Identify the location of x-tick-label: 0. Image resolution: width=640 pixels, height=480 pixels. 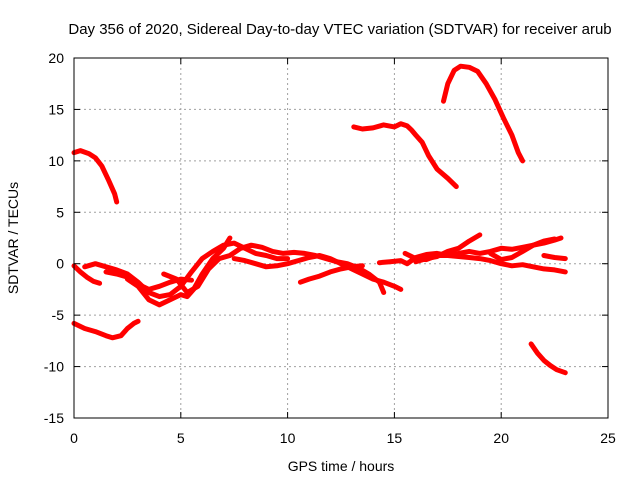
(74, 438).